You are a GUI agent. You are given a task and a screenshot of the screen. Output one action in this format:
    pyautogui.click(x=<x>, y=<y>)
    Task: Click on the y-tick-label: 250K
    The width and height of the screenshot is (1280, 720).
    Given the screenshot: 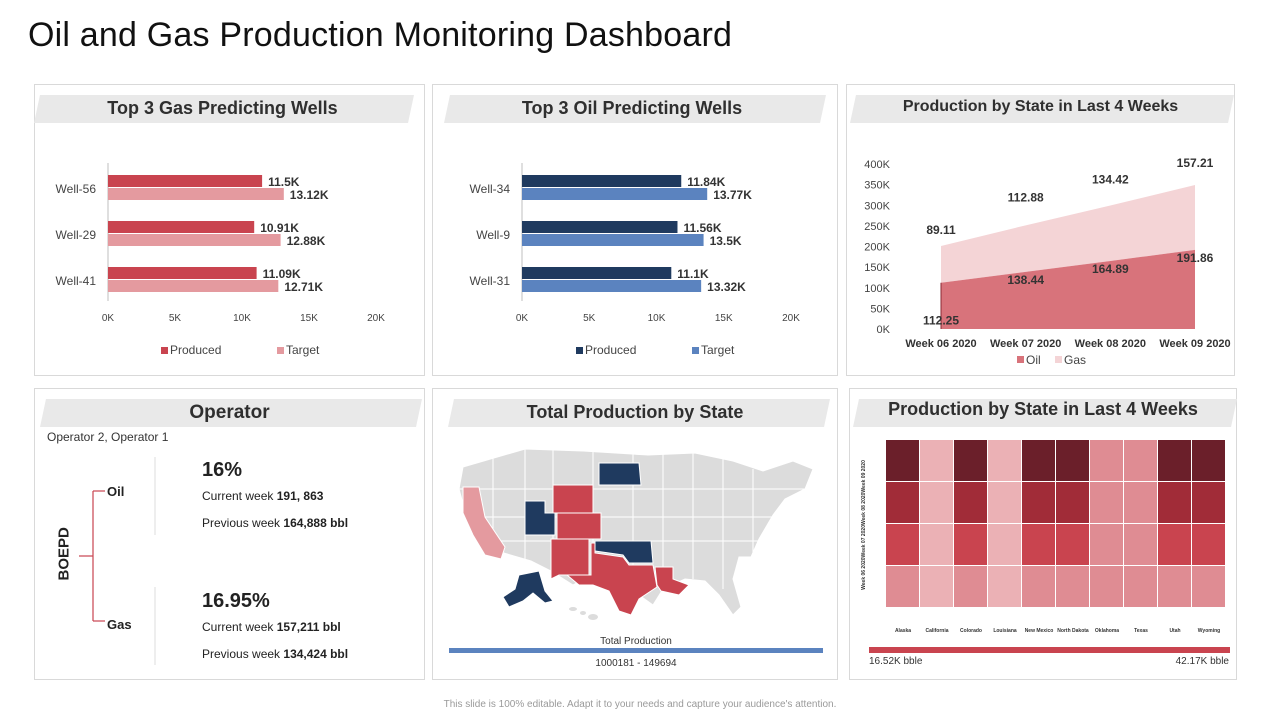 What is the action you would take?
    pyautogui.click(x=877, y=227)
    